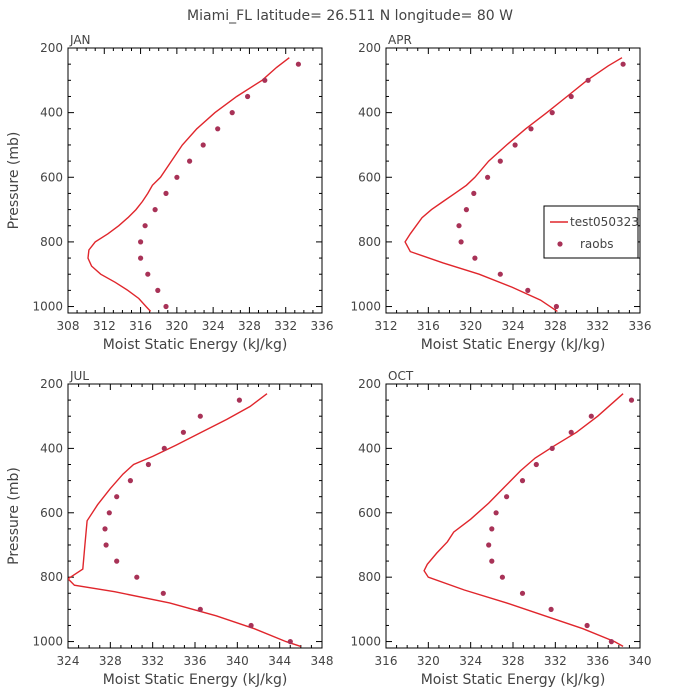 The image size is (700, 700). What do you see at coordinates (68, 326) in the screenshot?
I see `x-tick-label: 308` at bounding box center [68, 326].